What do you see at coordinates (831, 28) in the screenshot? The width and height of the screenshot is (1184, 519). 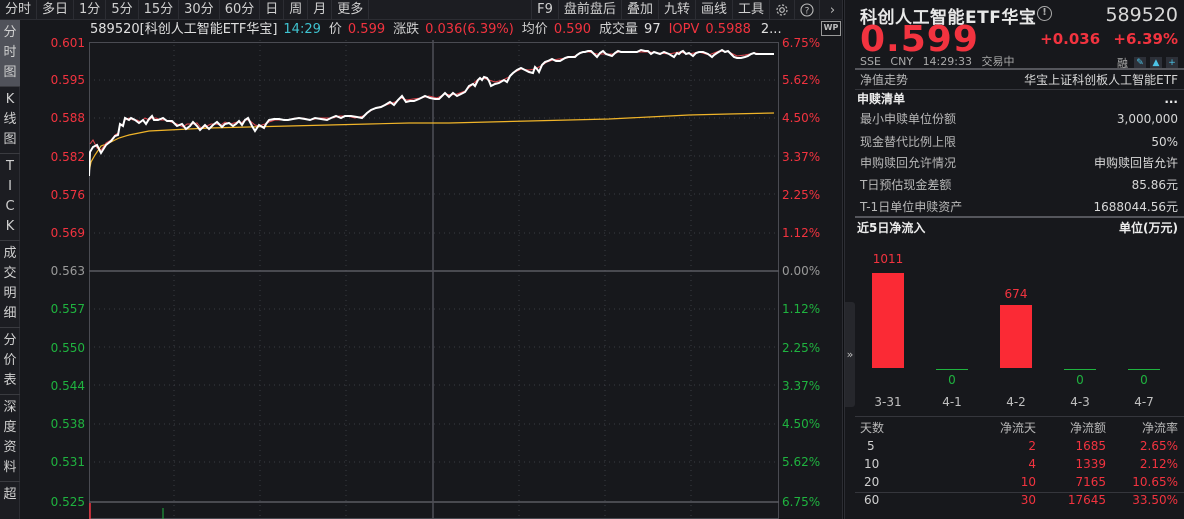 I see `wp-monitor-icon: WP` at bounding box center [831, 28].